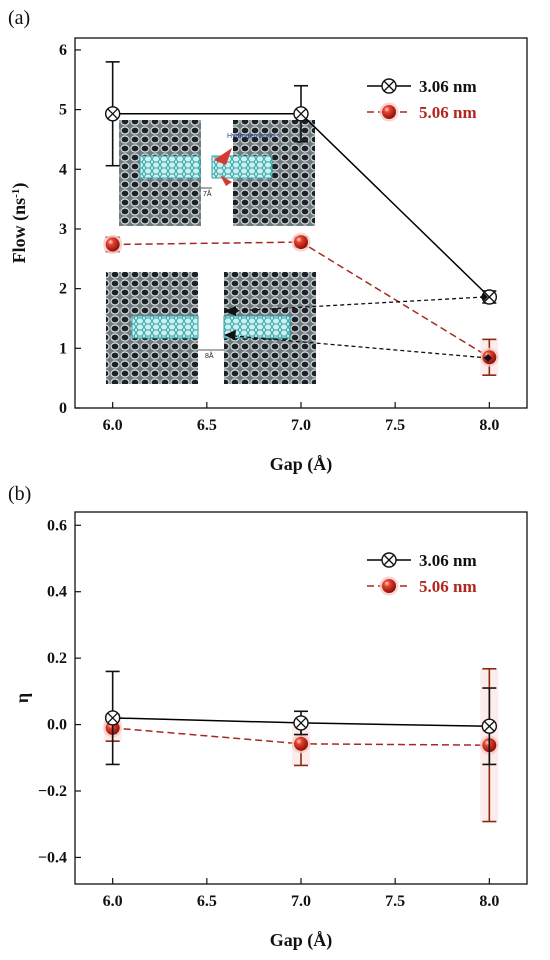 Image resolution: width=550 pixels, height=960 pixels. I want to click on panel-b-x-axis-label: Gap (Å), so click(301, 940).